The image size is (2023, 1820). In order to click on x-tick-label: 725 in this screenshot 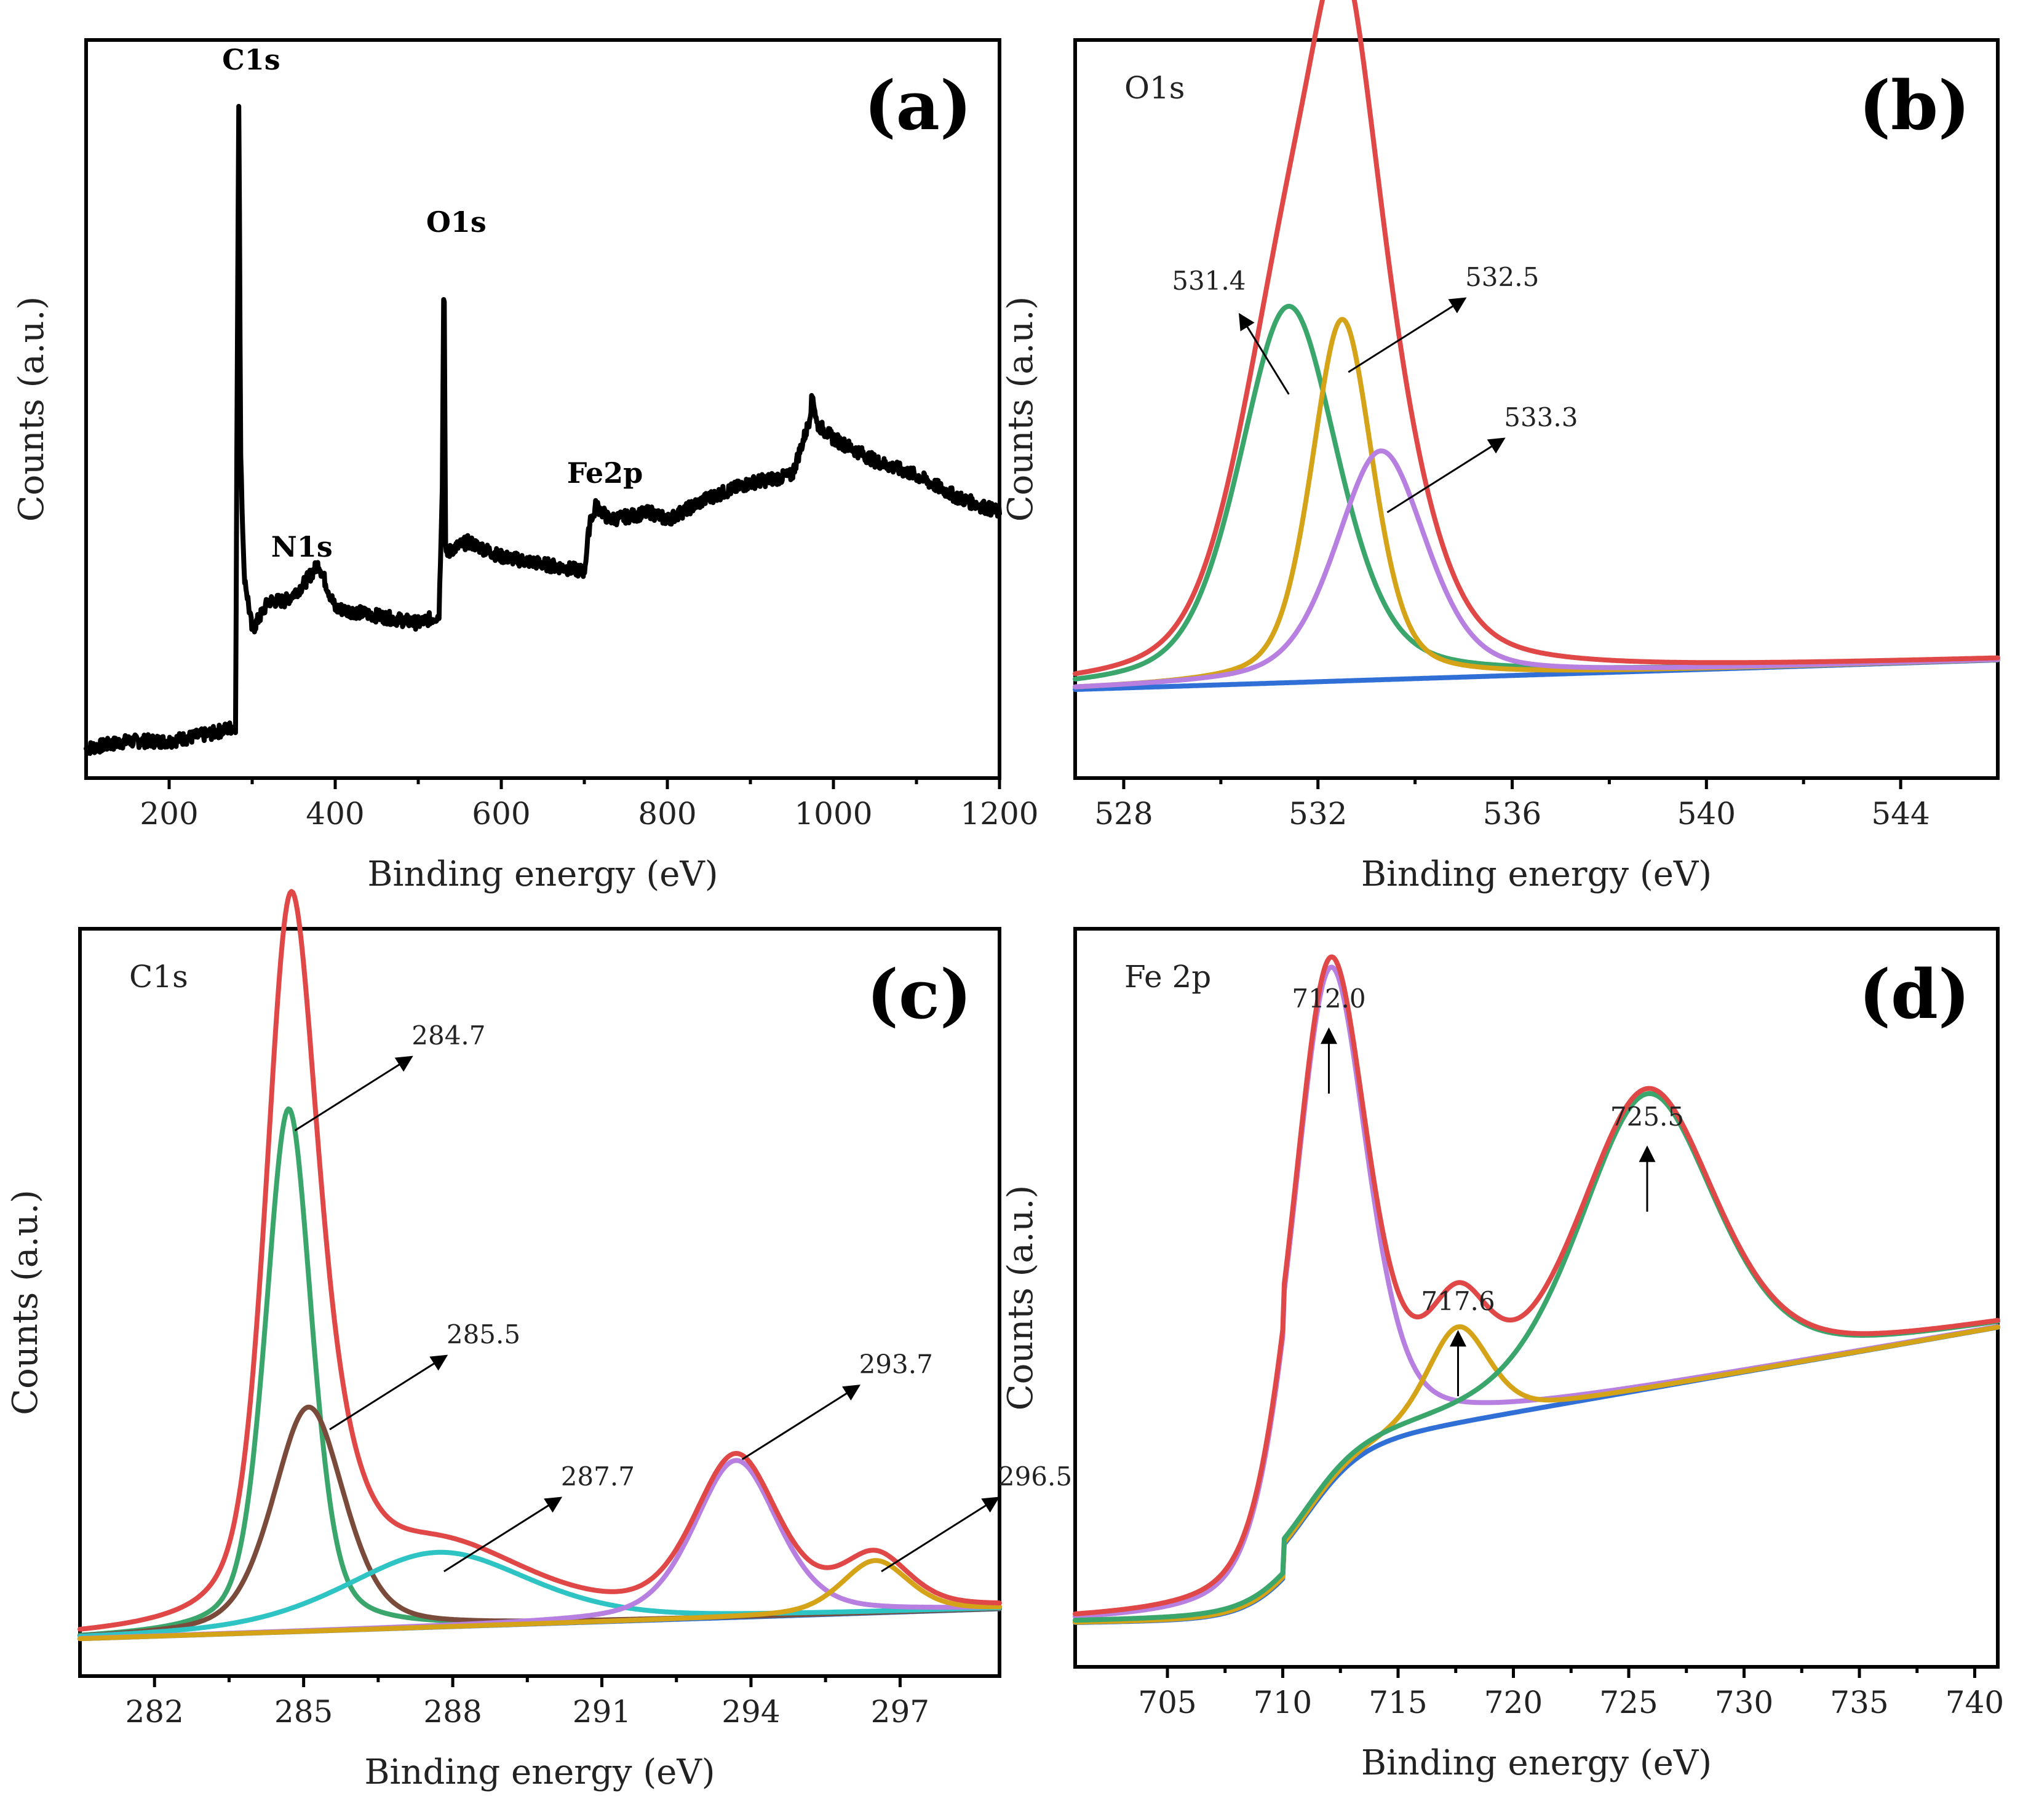, I will do `click(1629, 1703)`.